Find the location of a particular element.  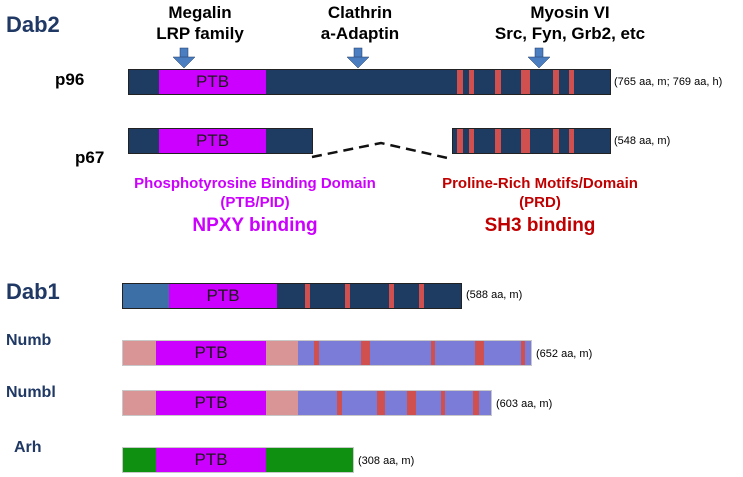

numb-bar: PTB is located at coordinates (327, 353).